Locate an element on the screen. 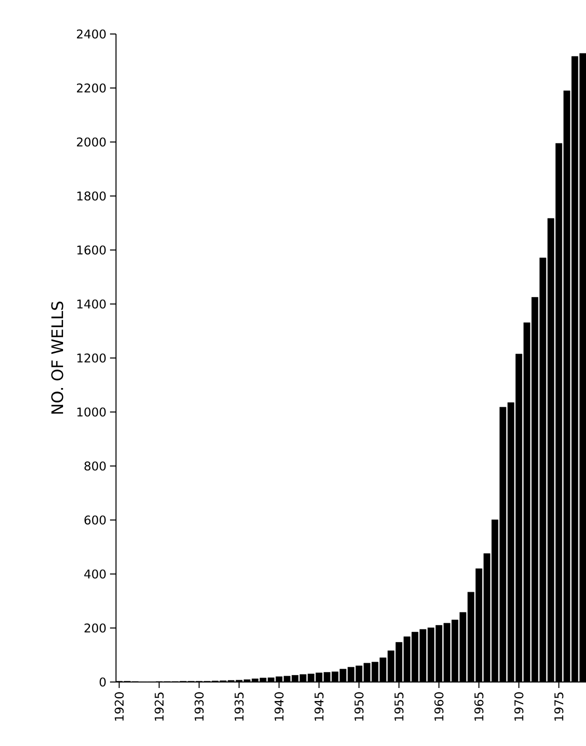  y-tick-label: 200 is located at coordinates (95, 628).